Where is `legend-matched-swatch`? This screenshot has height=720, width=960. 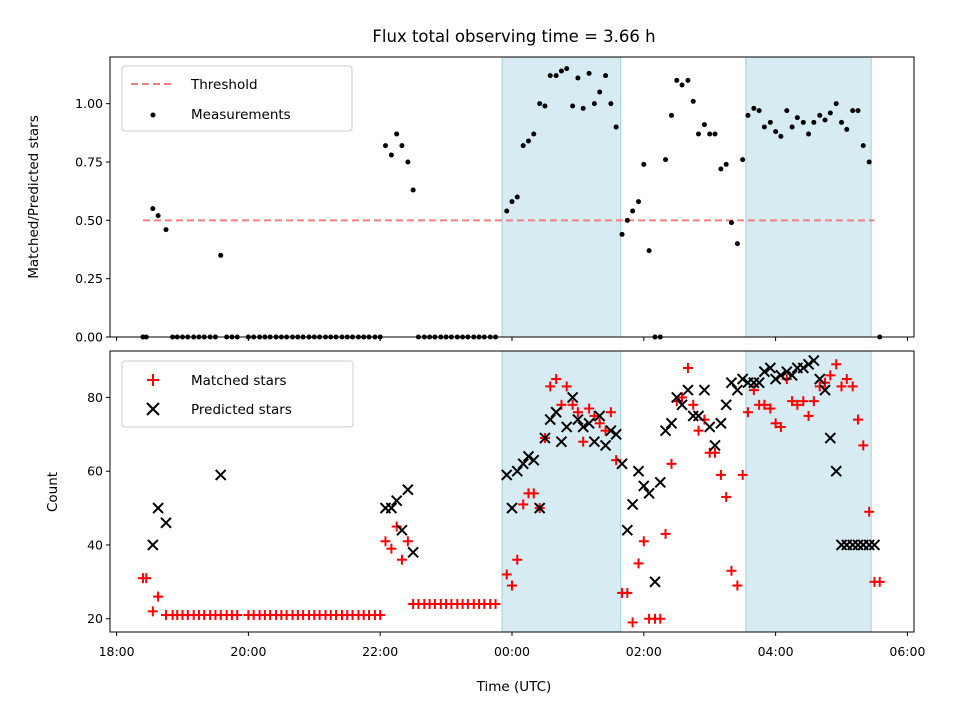
legend-matched-swatch is located at coordinates (153, 380).